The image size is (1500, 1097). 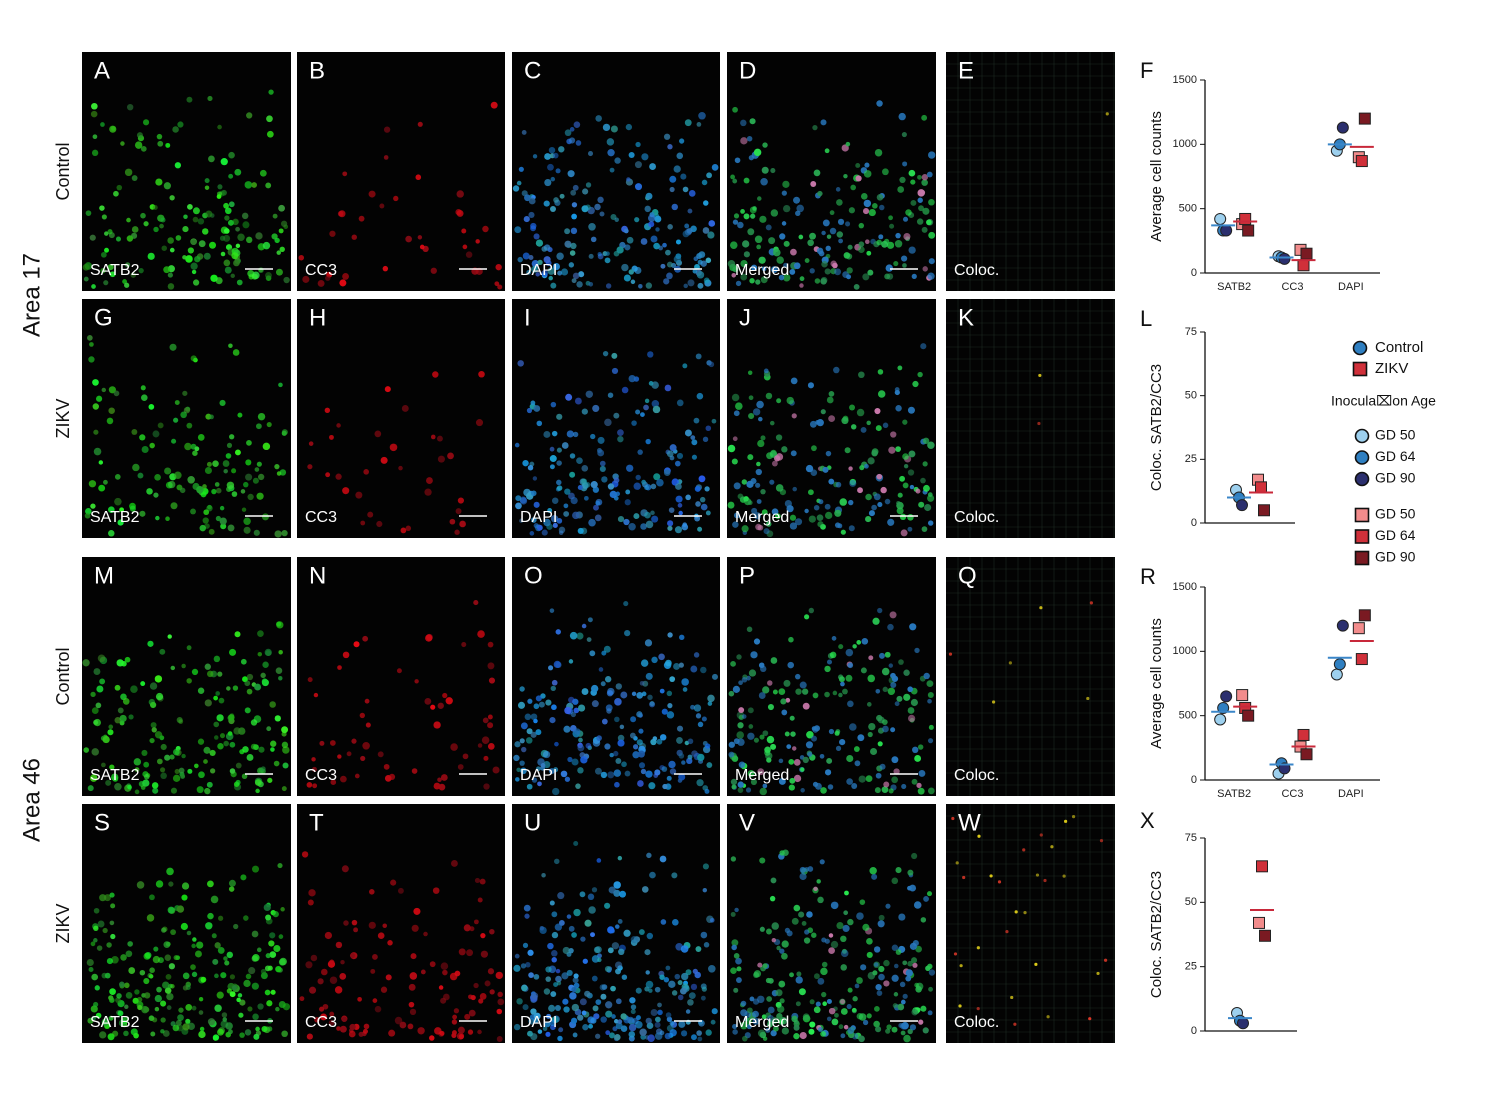 I want to click on y-tick-label: 50, so click(x=1191, y=396).